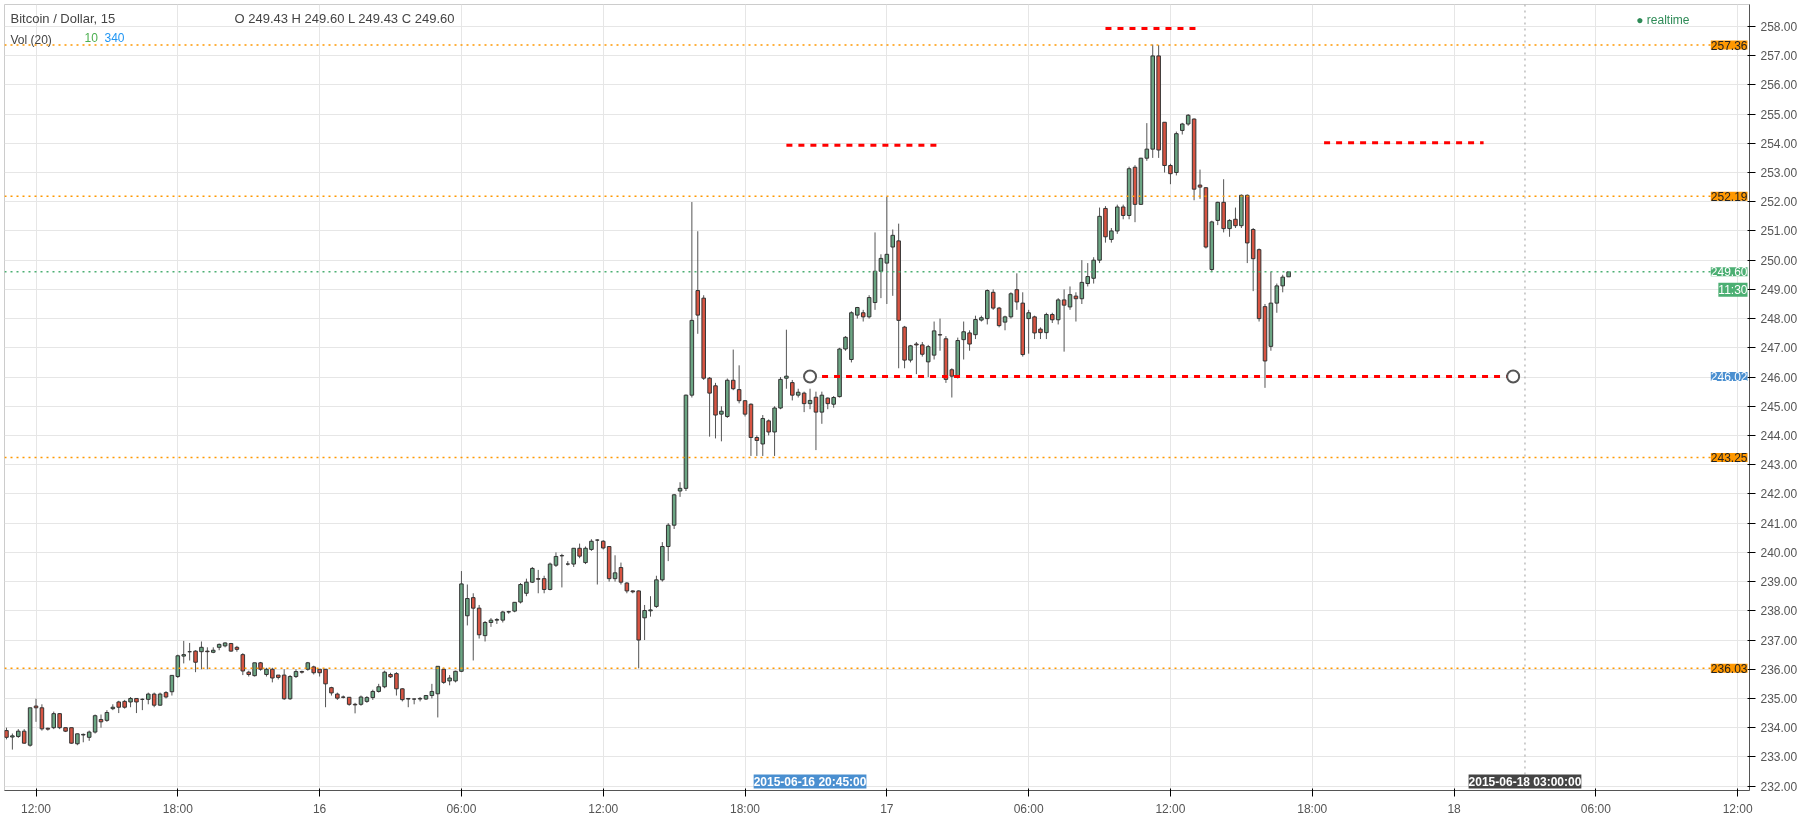 This screenshot has height=829, width=1812. Describe the element at coordinates (1779, 143) in the screenshot. I see `y-tick-label: 254.00` at that location.